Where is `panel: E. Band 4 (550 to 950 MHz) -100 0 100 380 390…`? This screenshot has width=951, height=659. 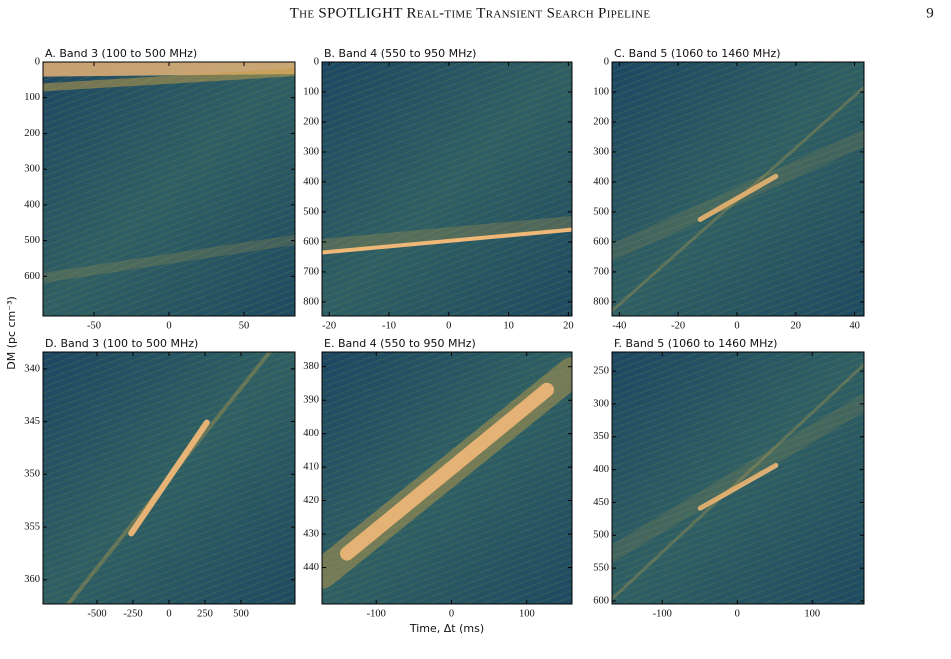 panel: E. Band 4 (550 to 950 MHz) -100 0 100 380 390… is located at coordinates (438, 486).